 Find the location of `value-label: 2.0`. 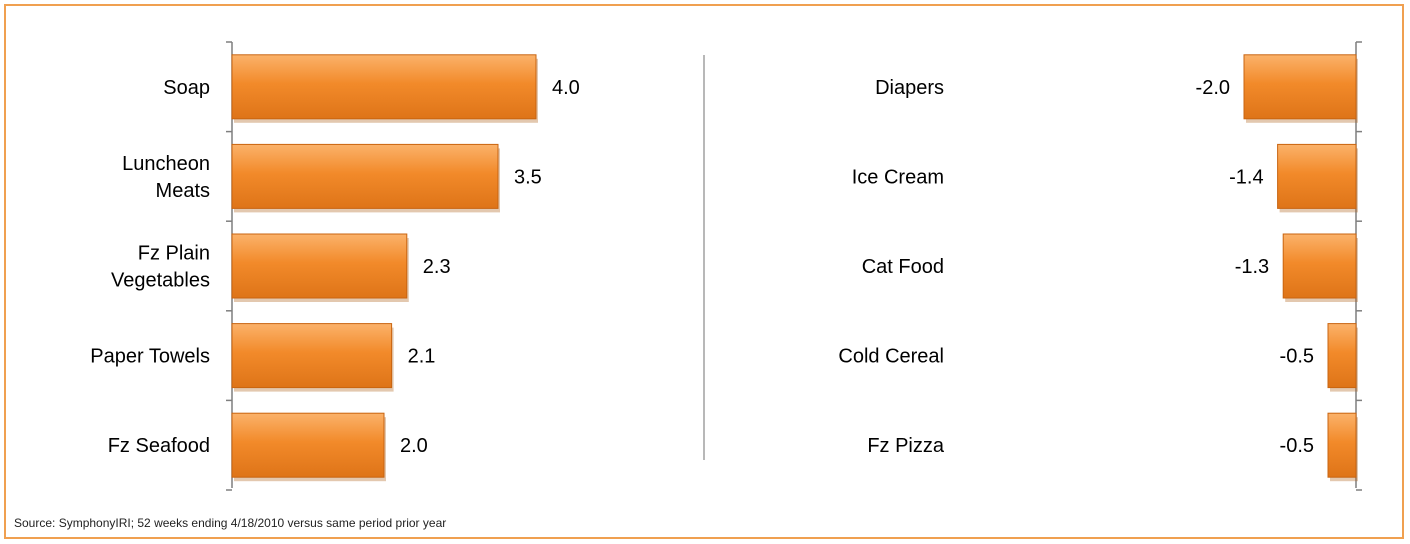

value-label: 2.0 is located at coordinates (414, 446).